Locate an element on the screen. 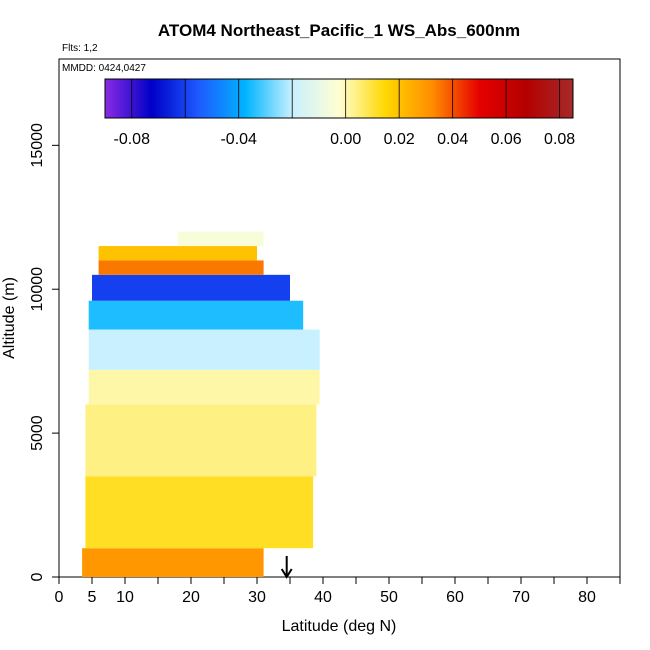  x-tick-label: 30 is located at coordinates (257, 597).